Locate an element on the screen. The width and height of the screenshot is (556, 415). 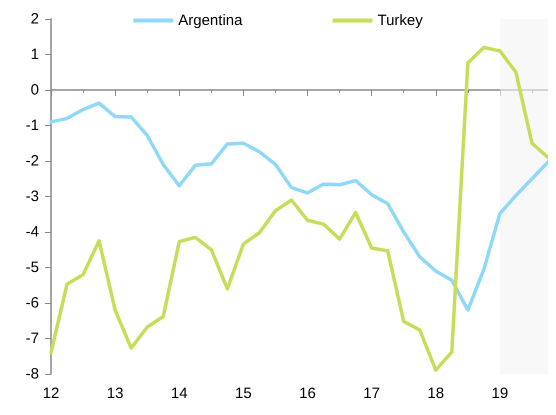
x-tick-label: 12 is located at coordinates (51, 393).